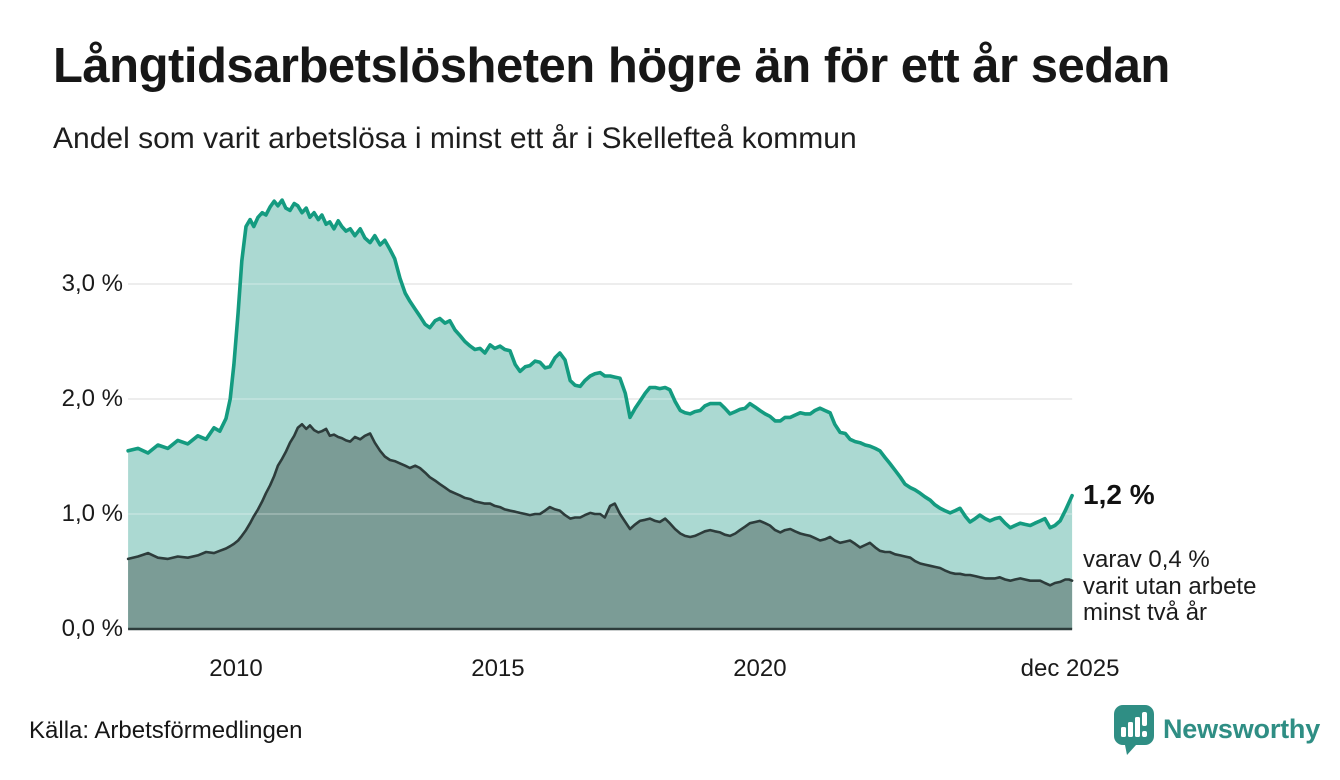 Image resolution: width=1340 pixels, height=780 pixels. I want to click on newsworthy-logo-icon, so click(1134, 730).